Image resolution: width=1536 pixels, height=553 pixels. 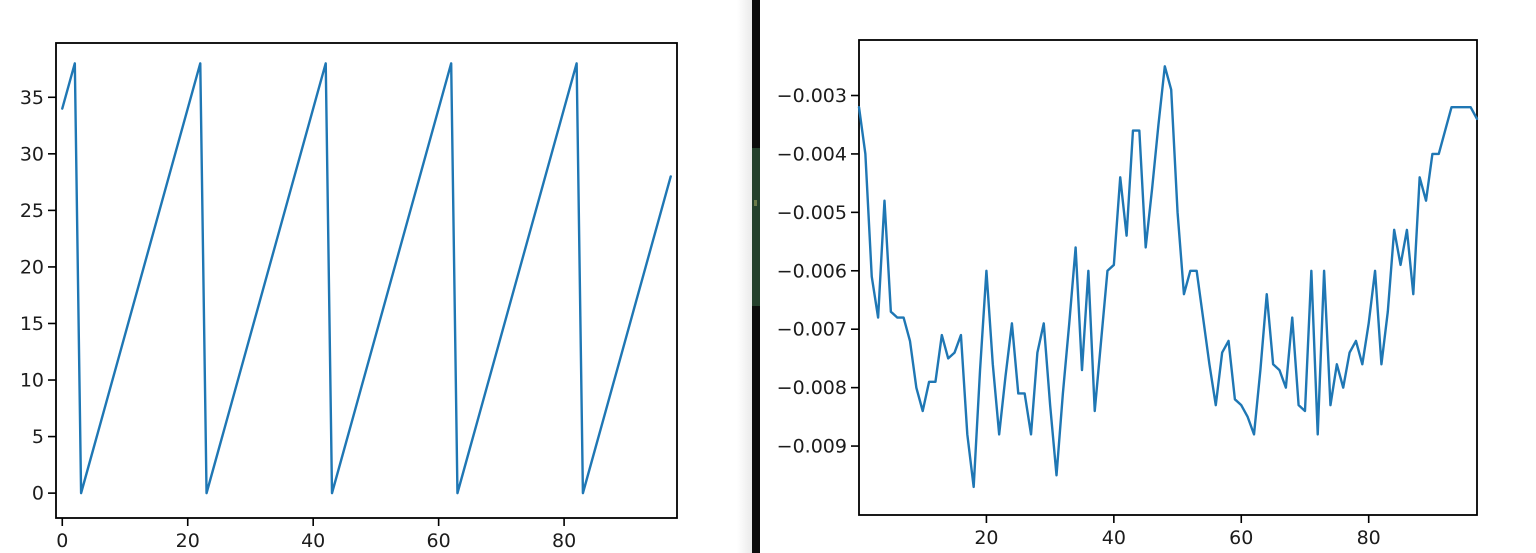 I want to click on x-tick-label: 0, so click(x=62, y=541).